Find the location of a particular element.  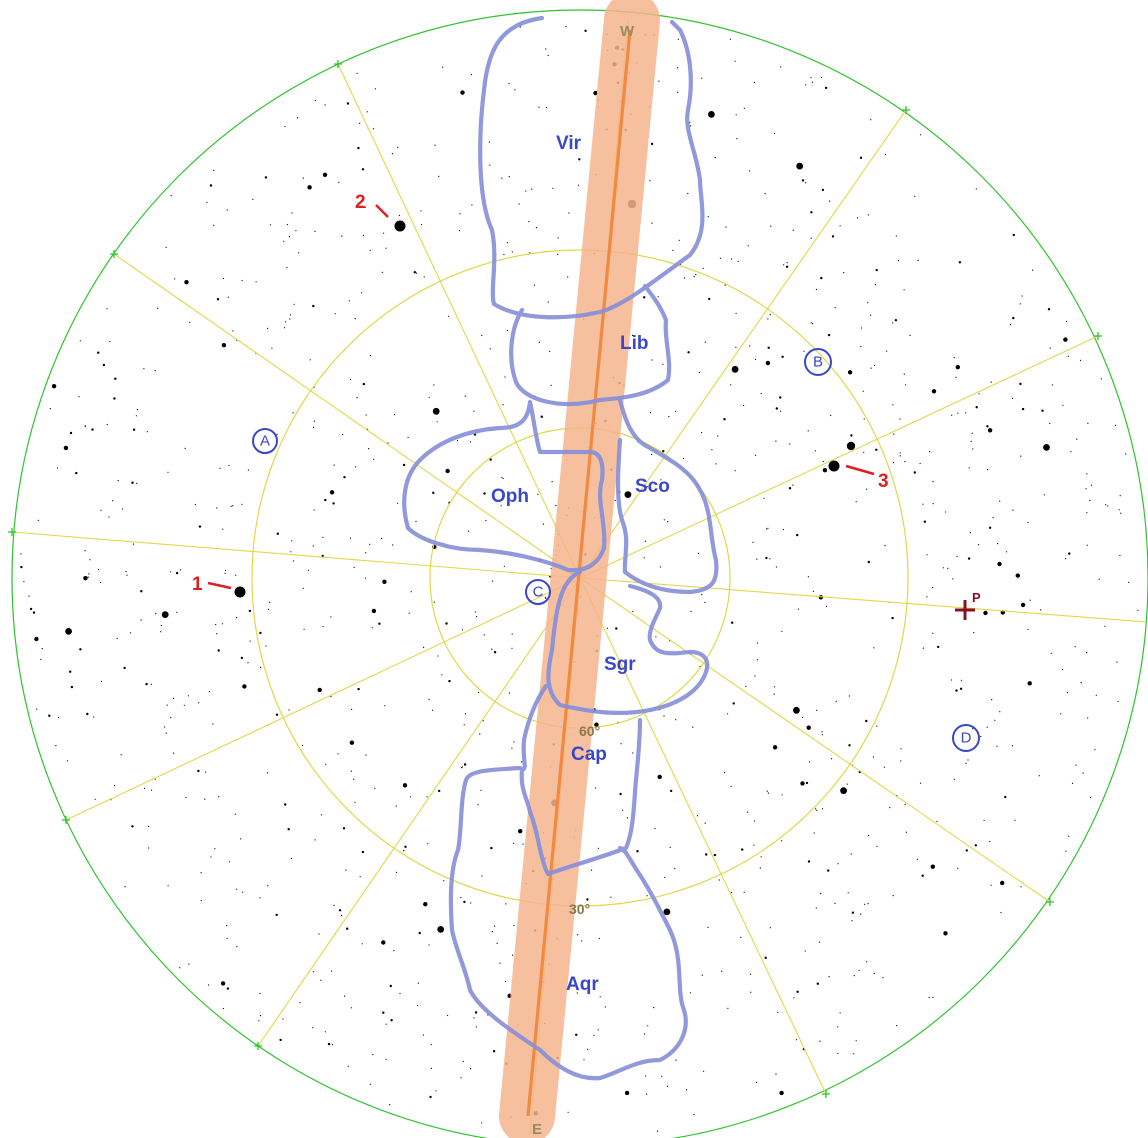

altitude-label-30: 30° is located at coordinates (579, 909).